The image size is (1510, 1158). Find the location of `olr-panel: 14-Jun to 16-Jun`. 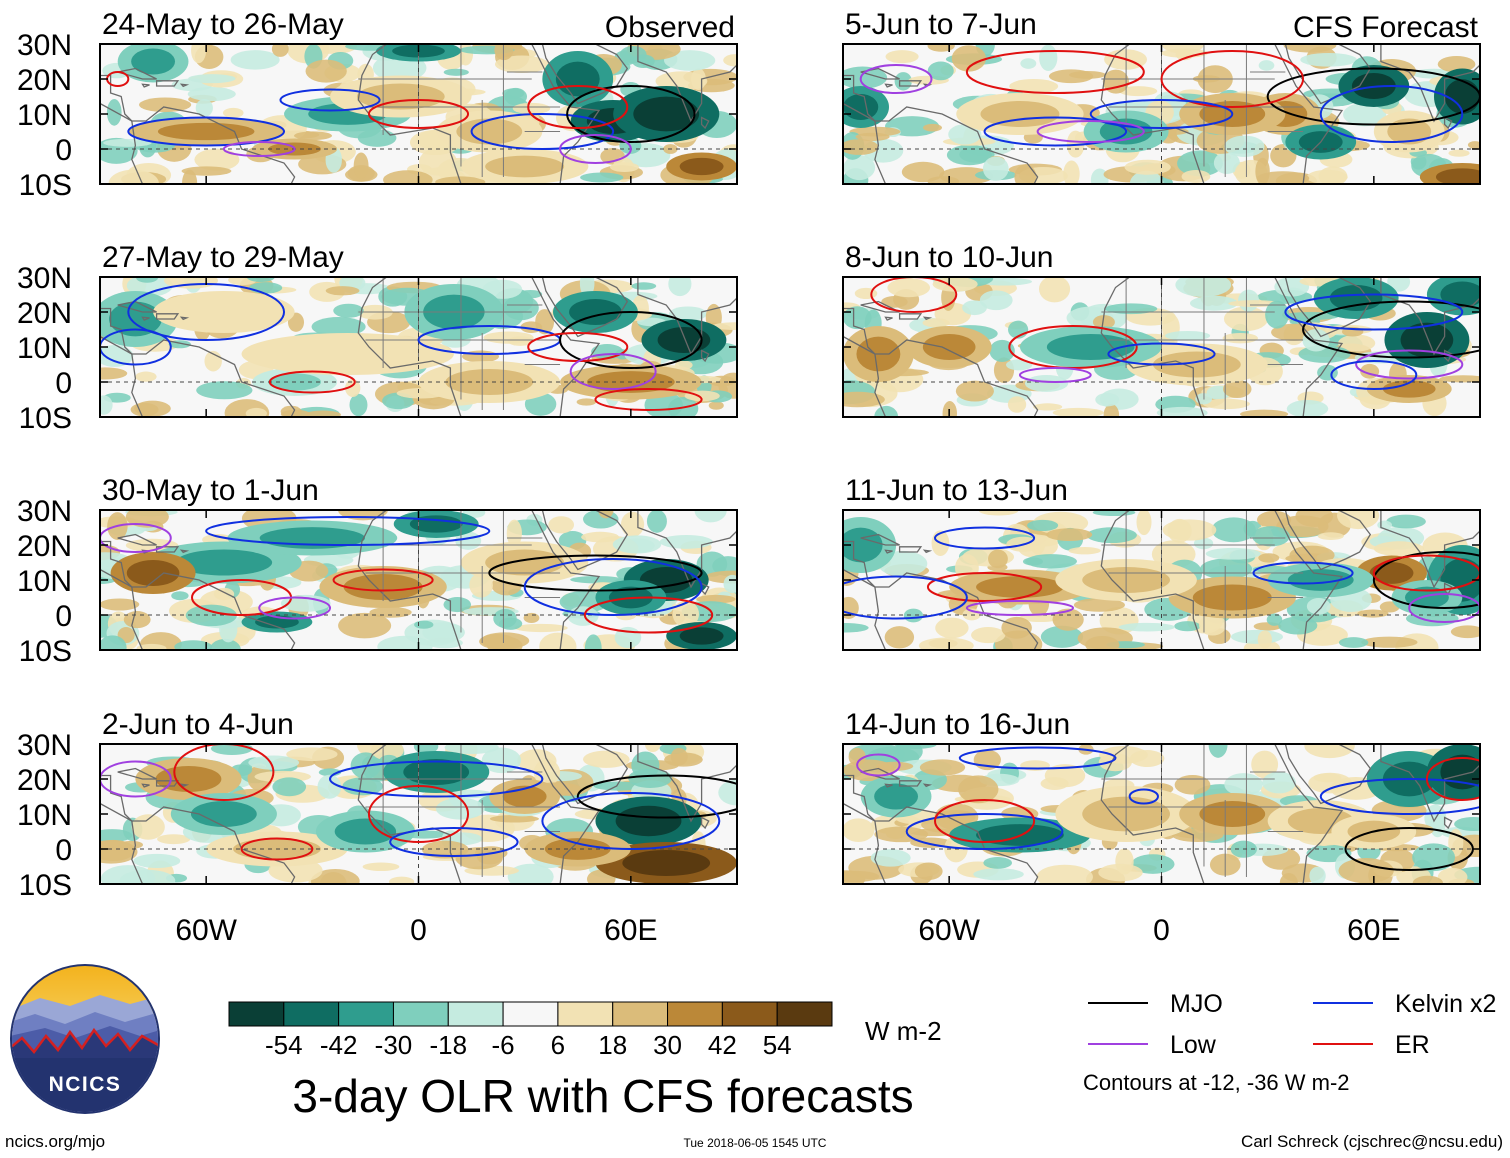

olr-panel: 14-Jun to 16-Jun is located at coordinates (1161, 796).